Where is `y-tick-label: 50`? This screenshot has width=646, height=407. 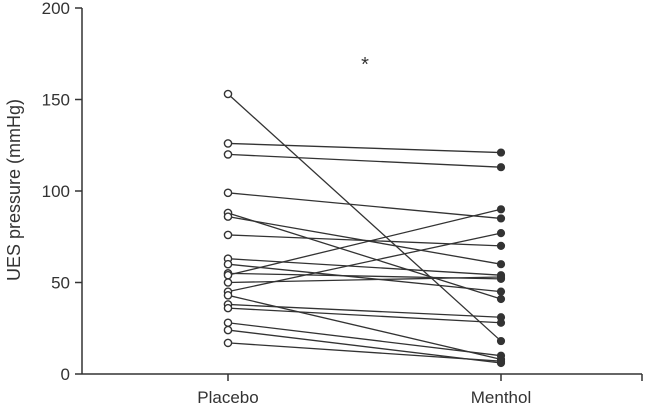 y-tick-label: 50 is located at coordinates (60, 283).